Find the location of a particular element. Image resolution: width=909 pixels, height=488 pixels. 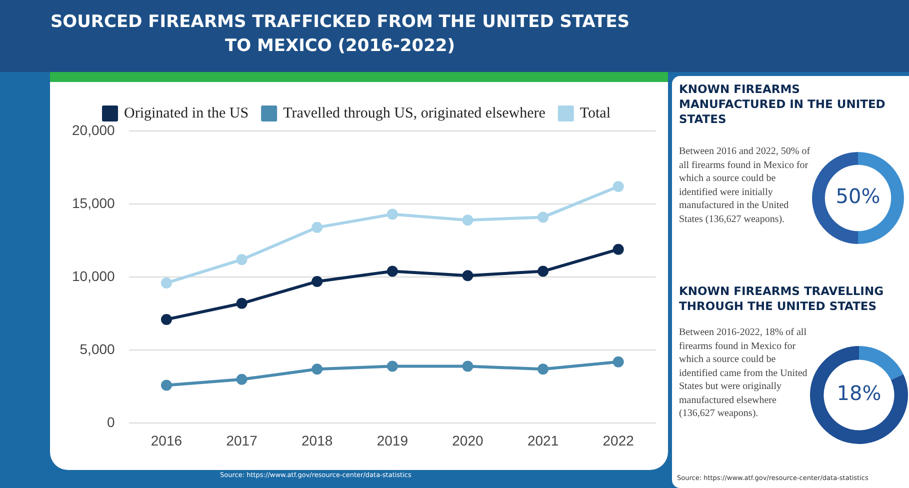

chart-title: KNOWN FIREARMS MANUFACTURED IN THE UNITED STATES is located at coordinates (782, 104).